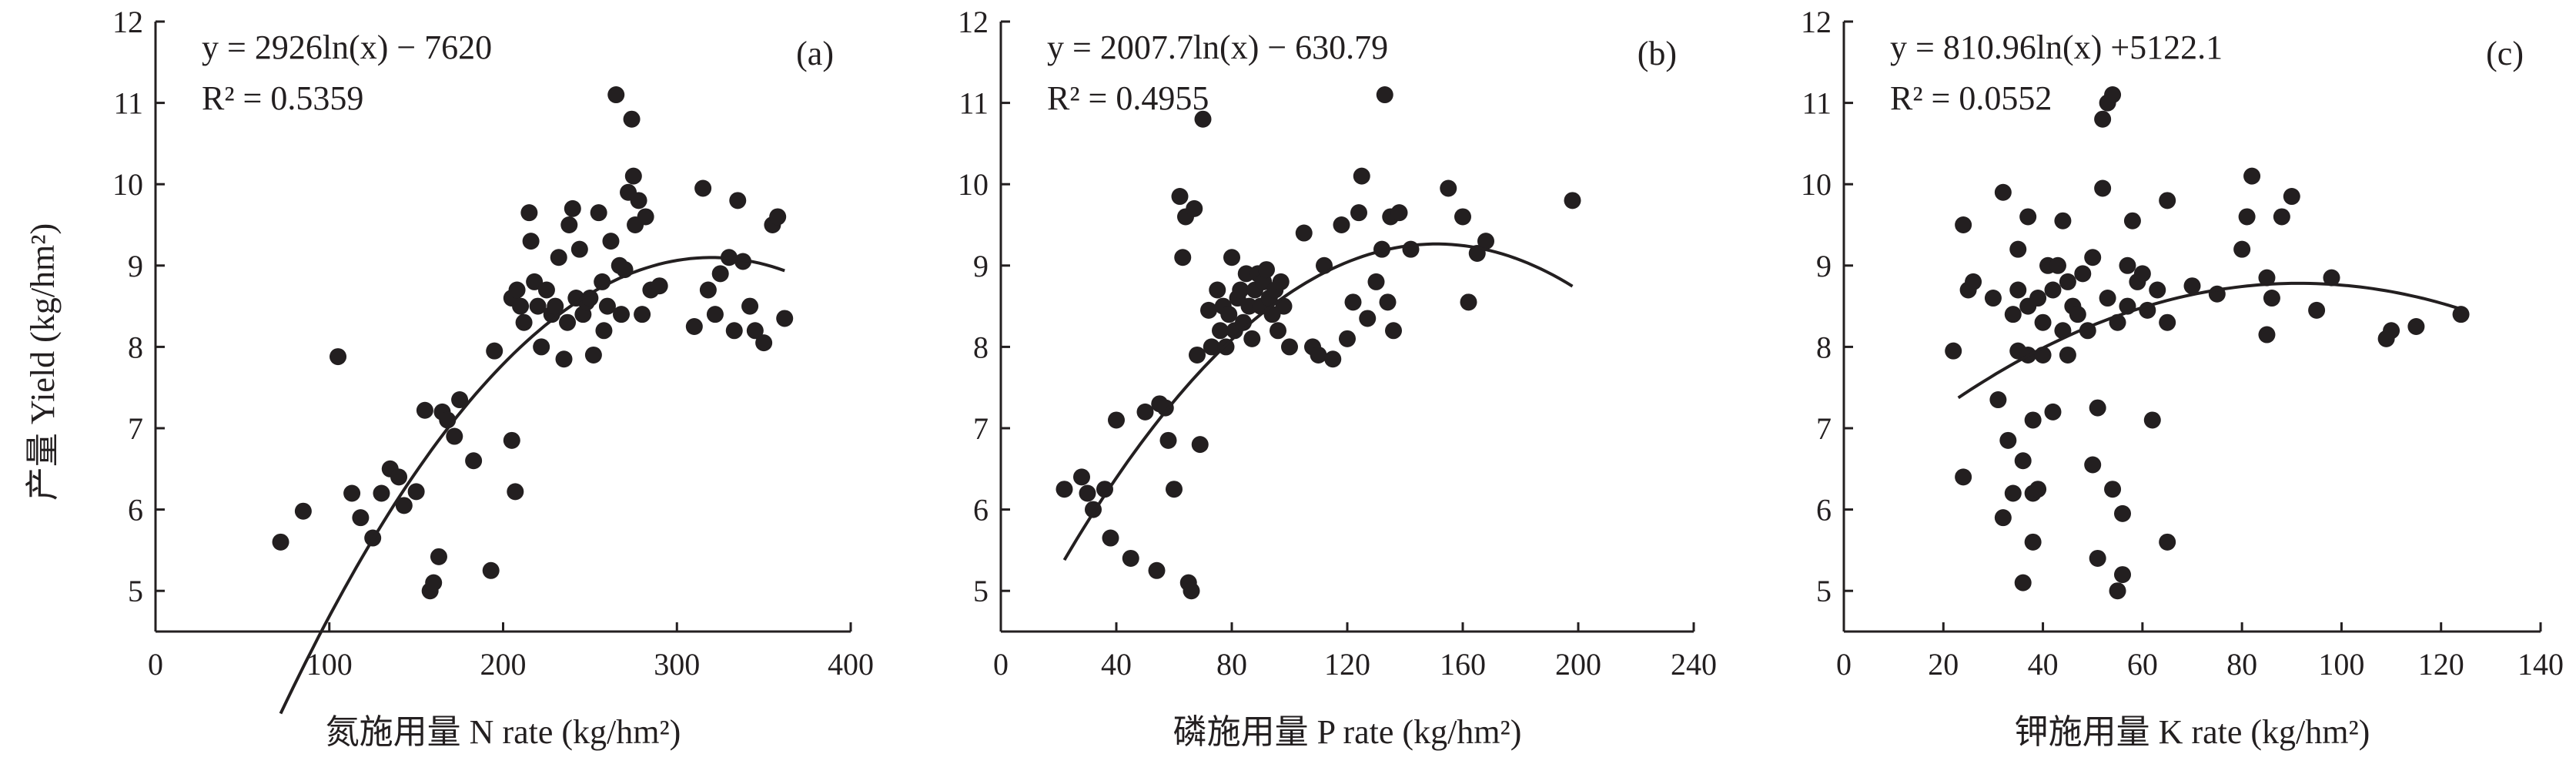  I want to click on y-tick-label: 7, so click(981, 428).